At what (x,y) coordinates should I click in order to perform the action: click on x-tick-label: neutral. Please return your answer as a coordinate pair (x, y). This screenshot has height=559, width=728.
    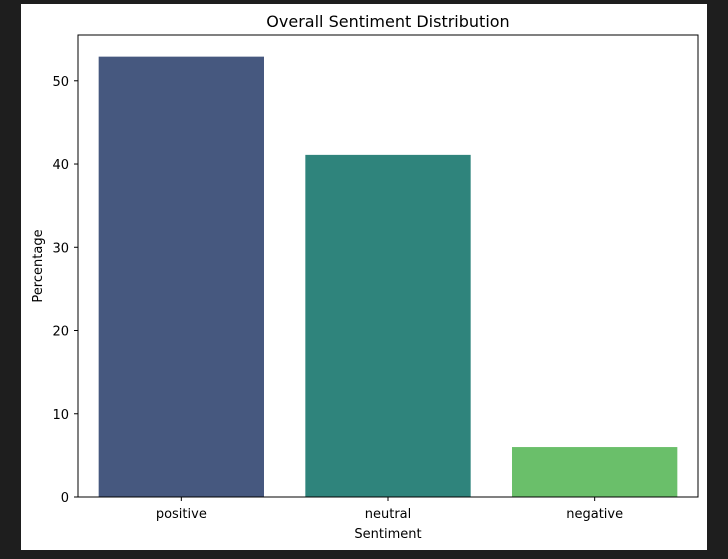
    Looking at the image, I should click on (388, 514).